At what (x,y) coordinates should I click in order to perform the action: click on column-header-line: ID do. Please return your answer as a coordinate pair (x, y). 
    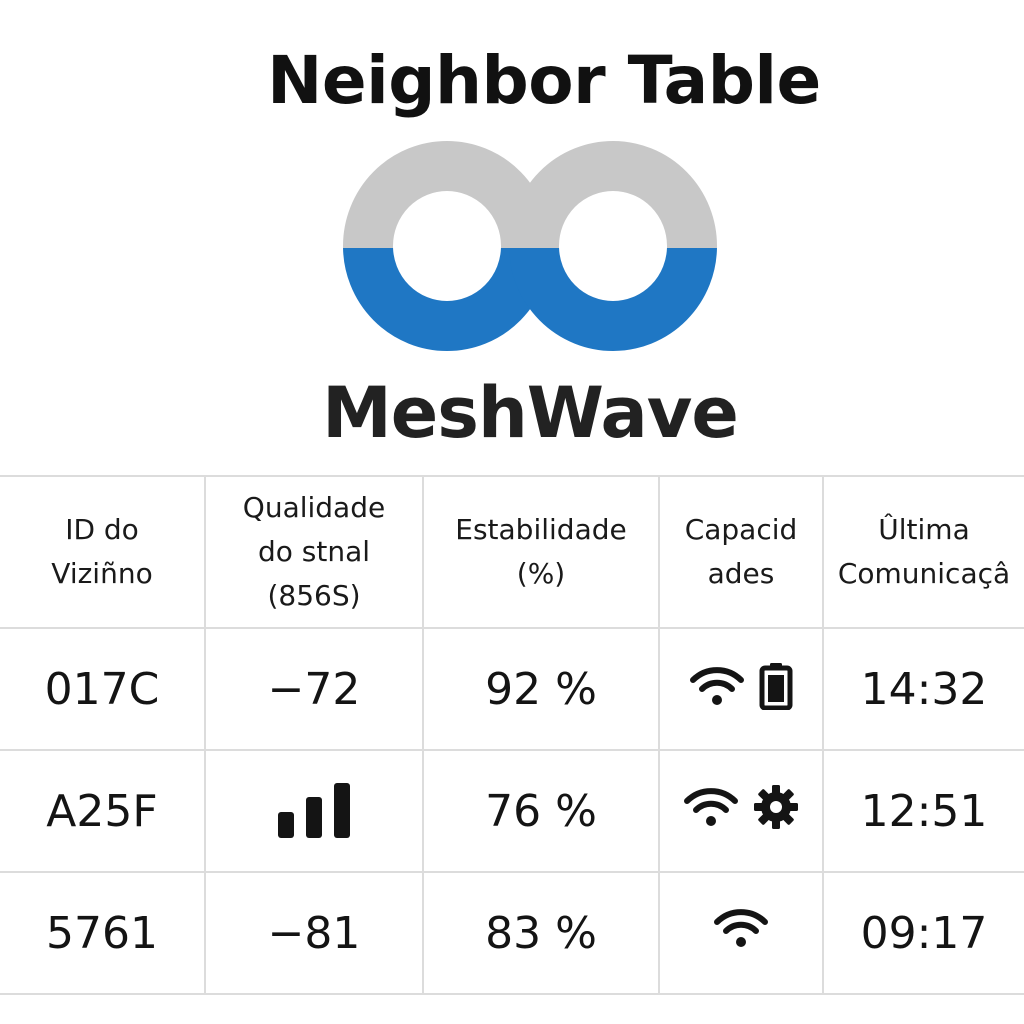
    Looking at the image, I should click on (102, 529).